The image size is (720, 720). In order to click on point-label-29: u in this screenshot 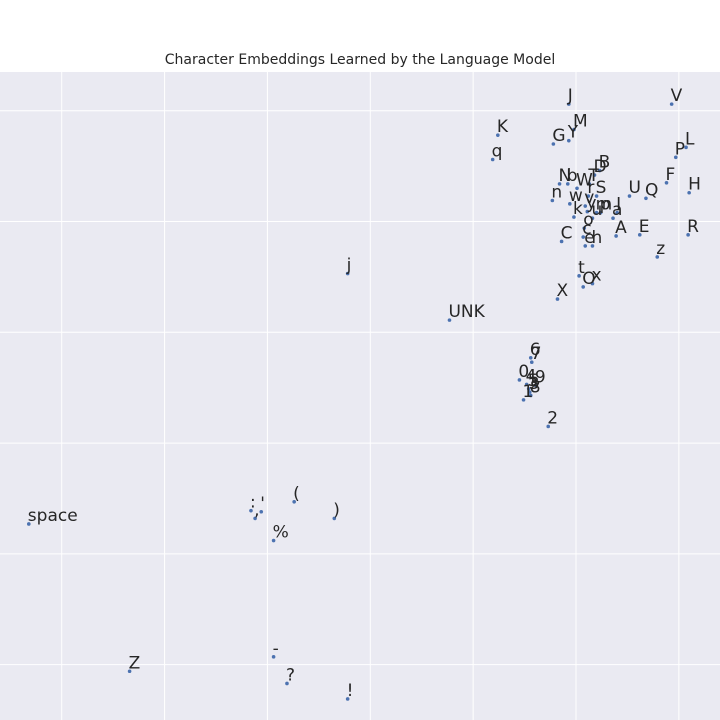, I will do `click(596, 210)`.